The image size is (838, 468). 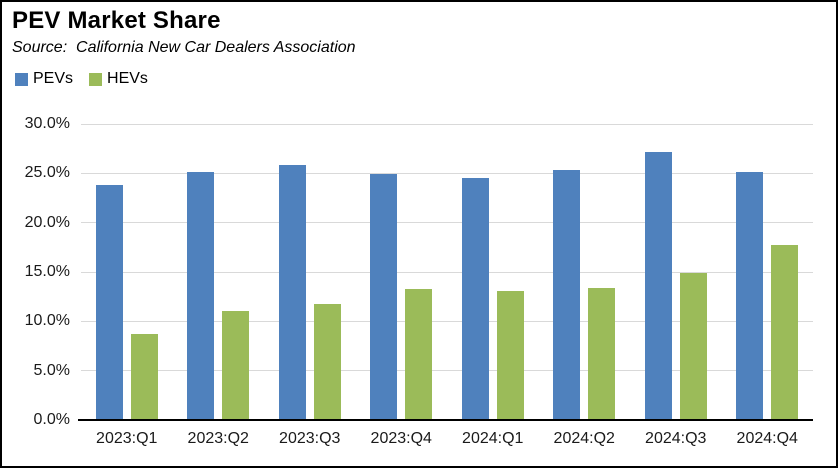 What do you see at coordinates (419, 353) in the screenshot?
I see `bar-hevs-2023q4` at bounding box center [419, 353].